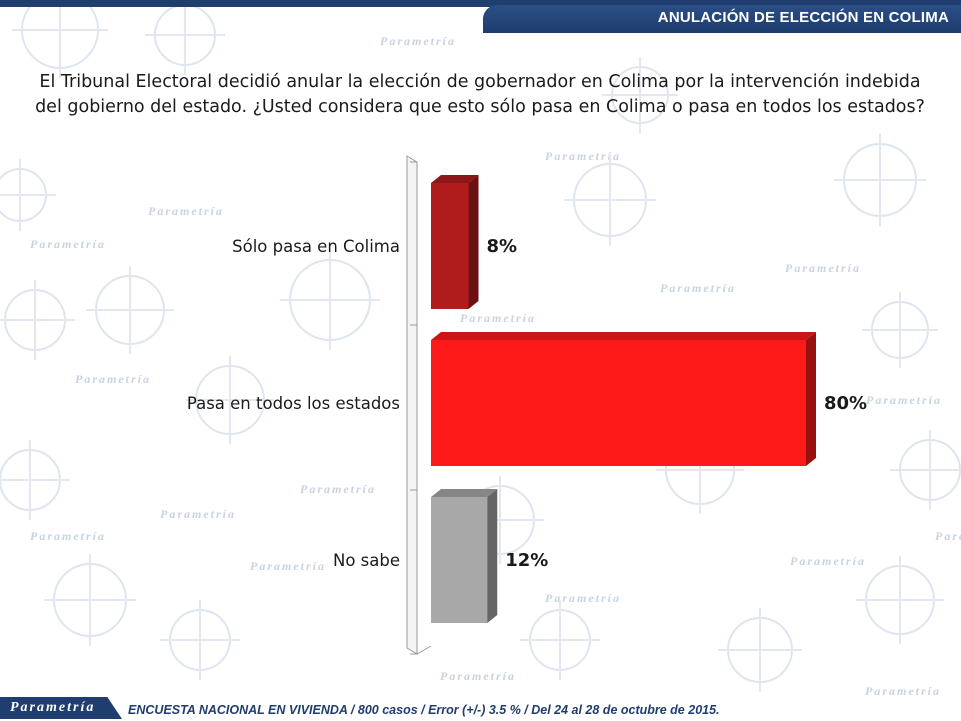 The width and height of the screenshot is (961, 721). What do you see at coordinates (366, 560) in the screenshot?
I see `category-label: No sabe` at bounding box center [366, 560].